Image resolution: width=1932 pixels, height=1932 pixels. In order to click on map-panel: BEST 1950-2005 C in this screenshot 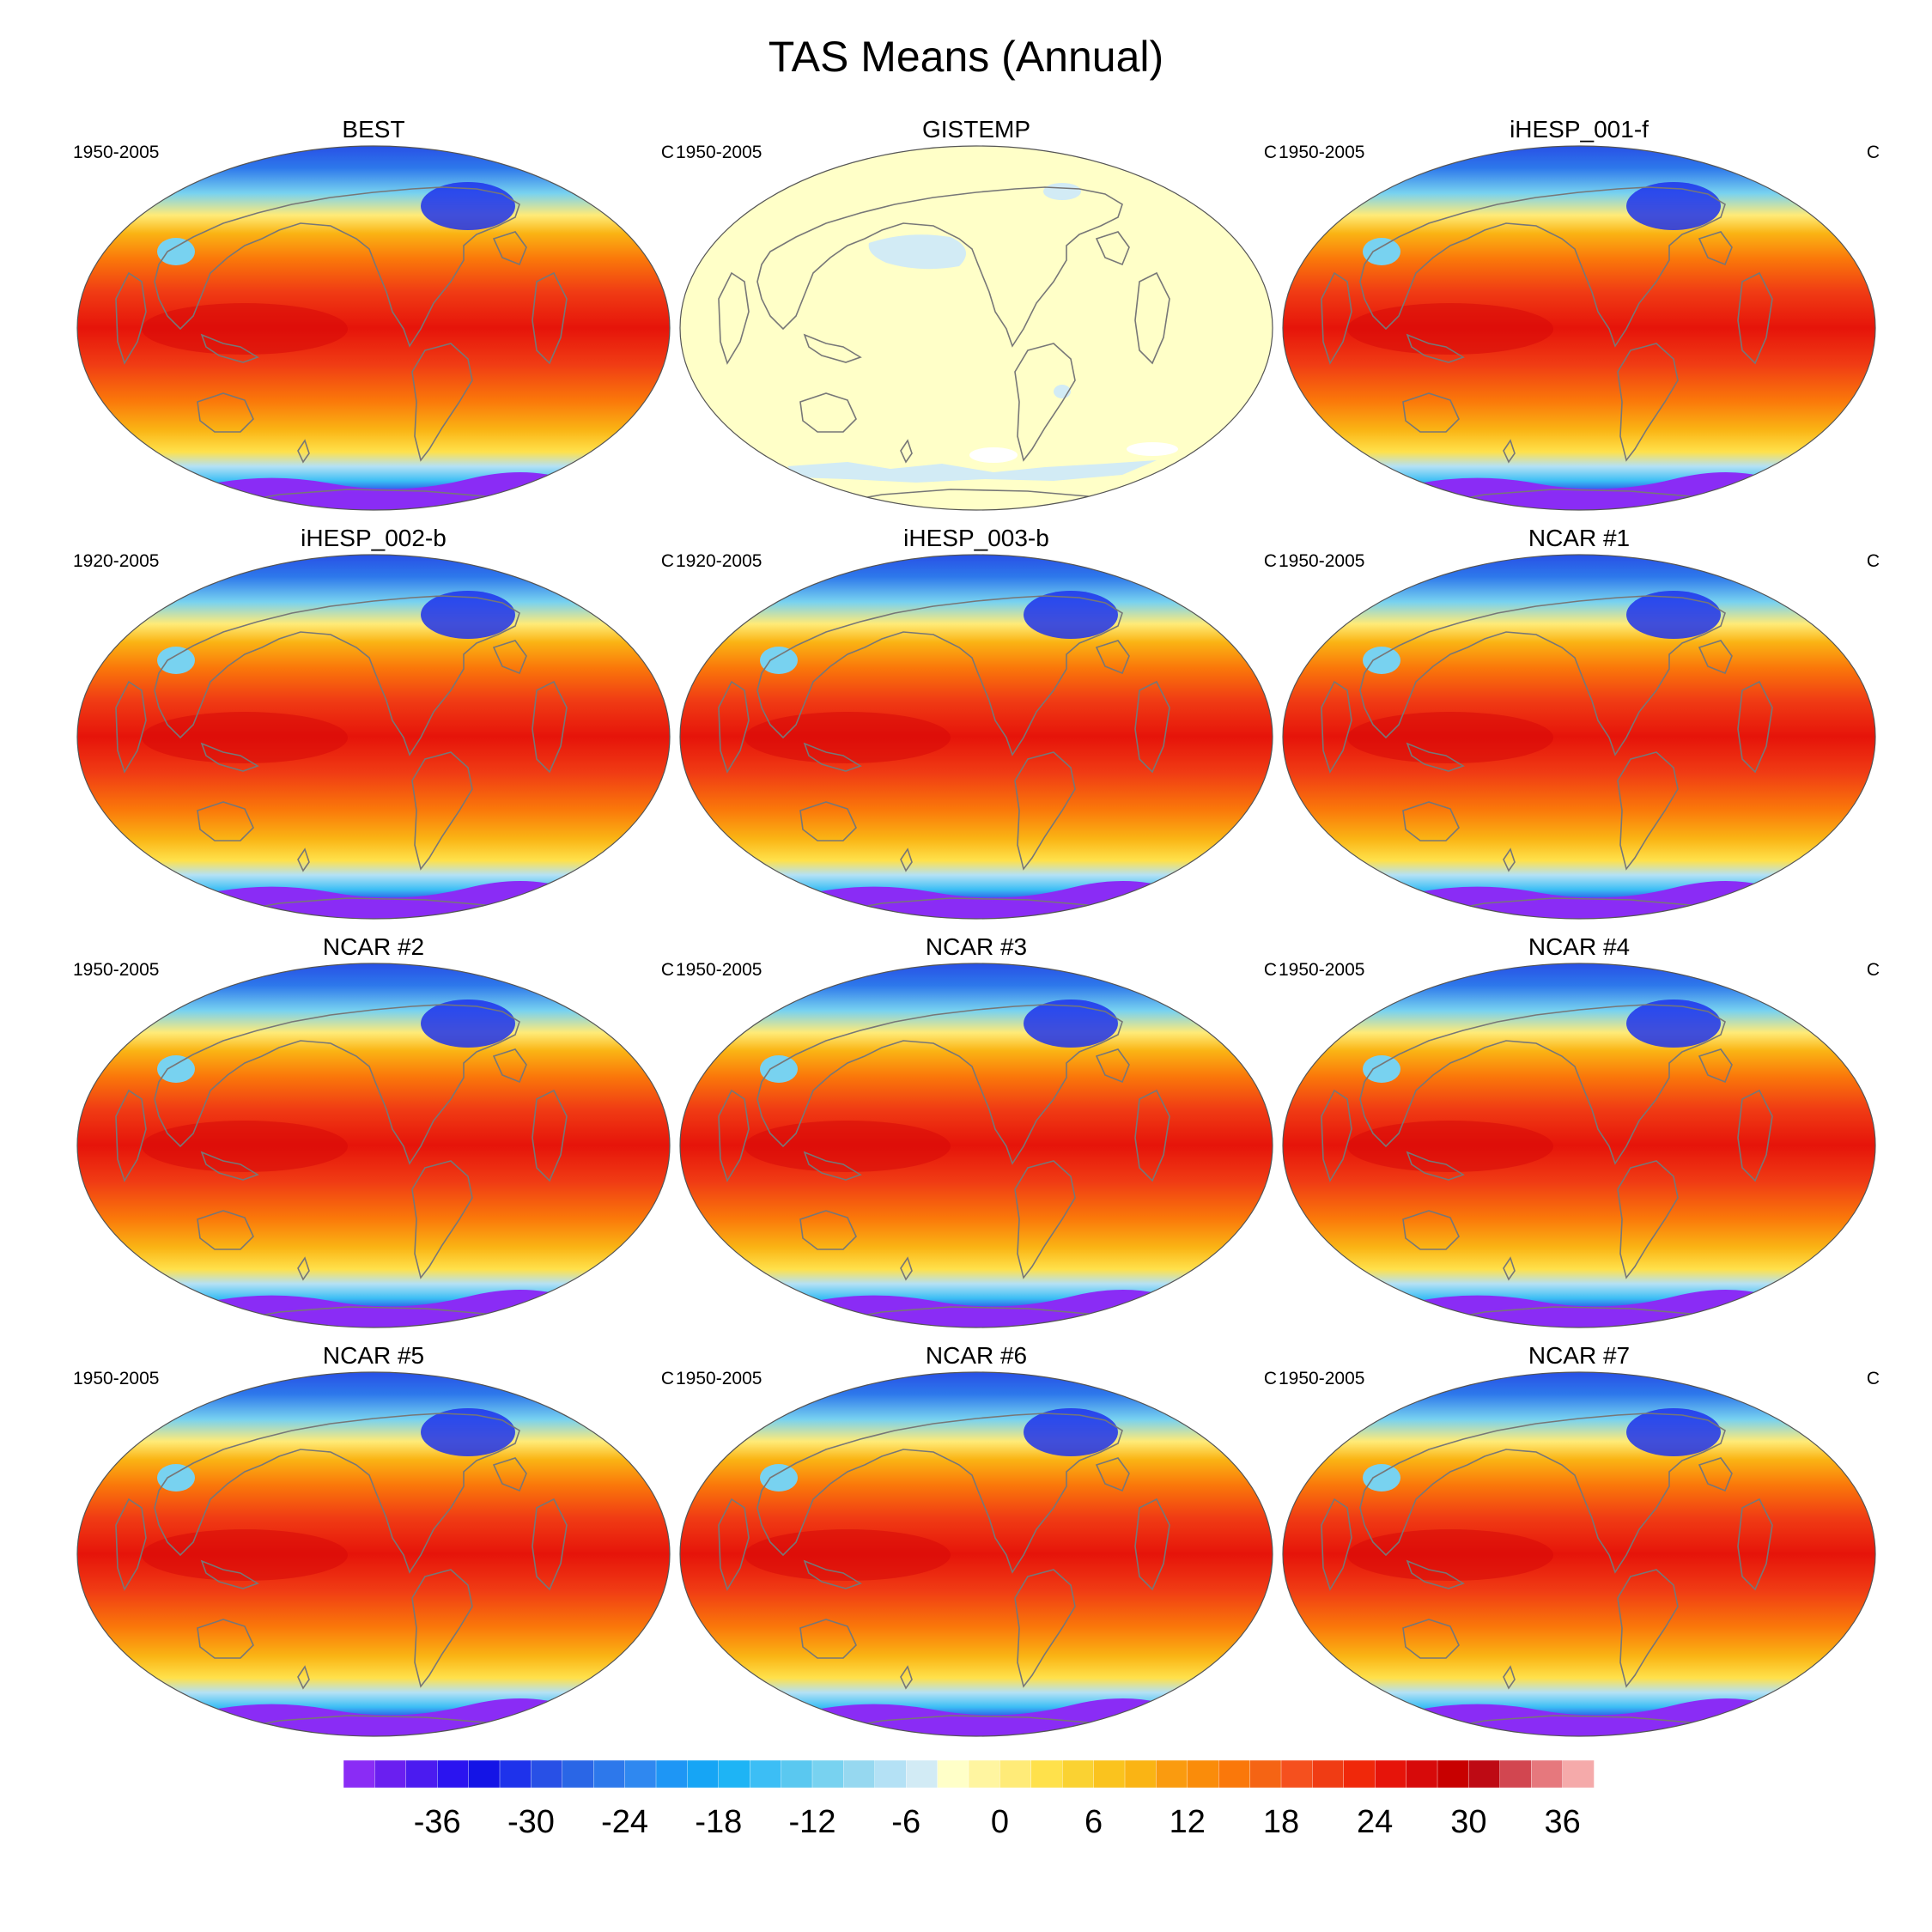, I will do `click(374, 314)`.